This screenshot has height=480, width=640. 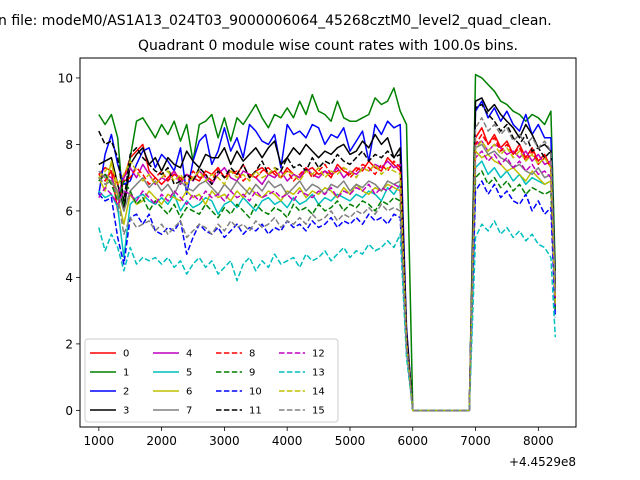 I want to click on y-tick-label: 10, so click(x=65, y=78).